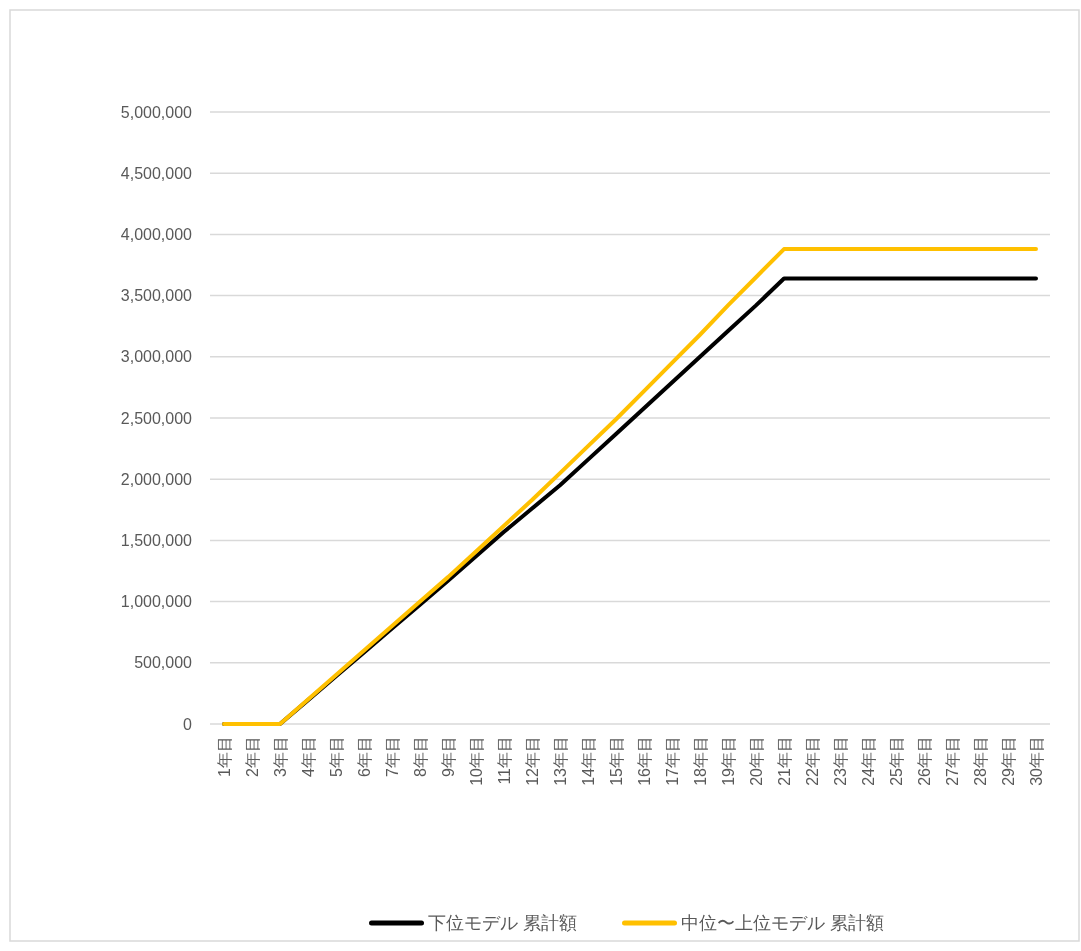 The image size is (1081, 951). Describe the element at coordinates (1008, 761) in the screenshot. I see `x-tick-label: 29年目` at that location.